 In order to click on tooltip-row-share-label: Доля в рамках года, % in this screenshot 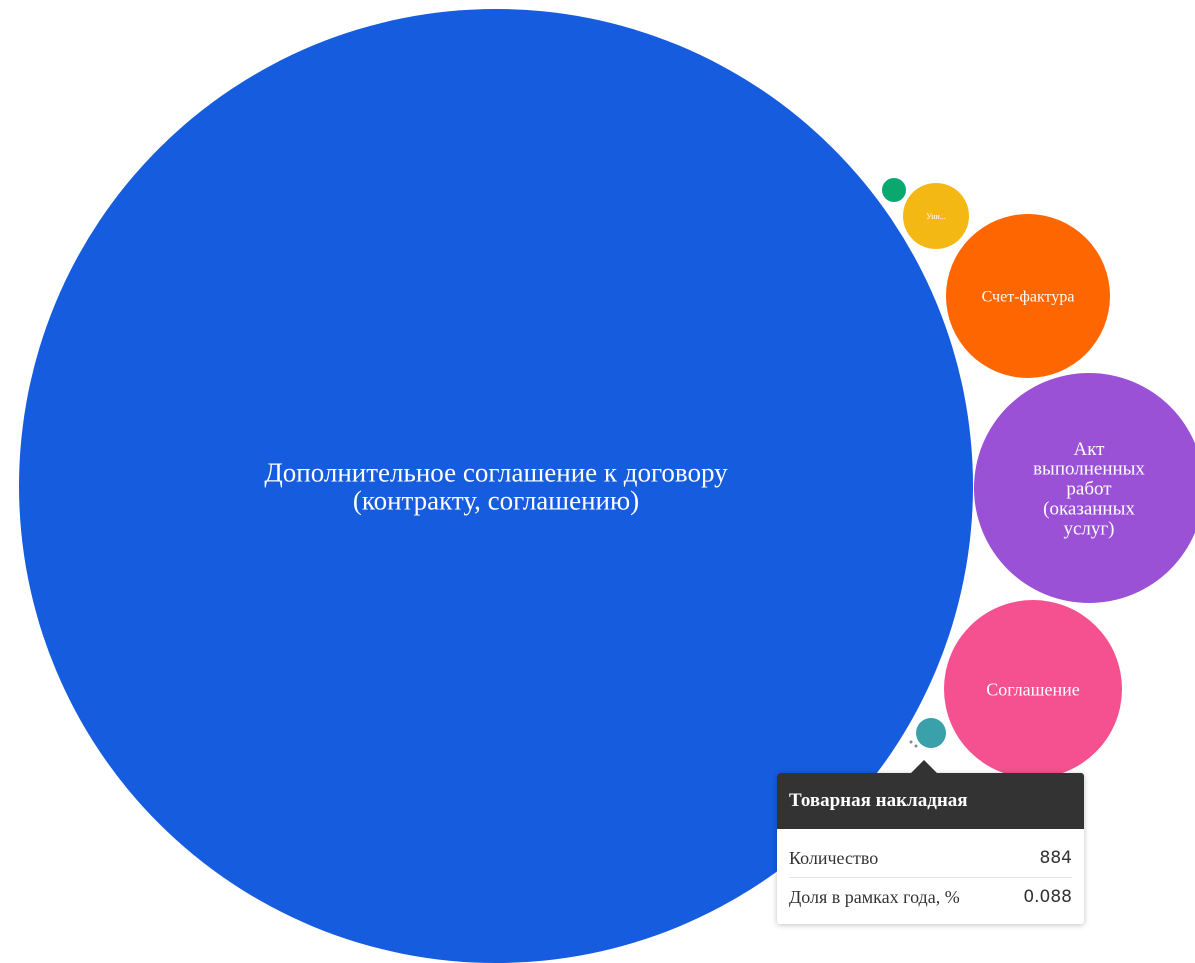, I will do `click(874, 896)`.